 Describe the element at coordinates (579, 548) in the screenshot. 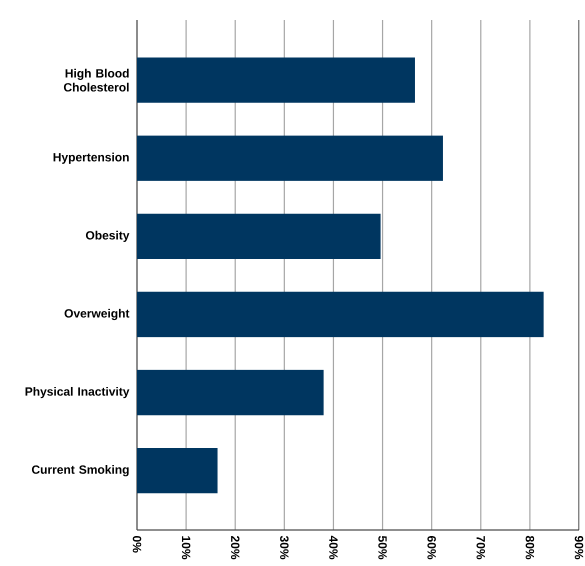

I see `x-tick-label: 90%` at that location.